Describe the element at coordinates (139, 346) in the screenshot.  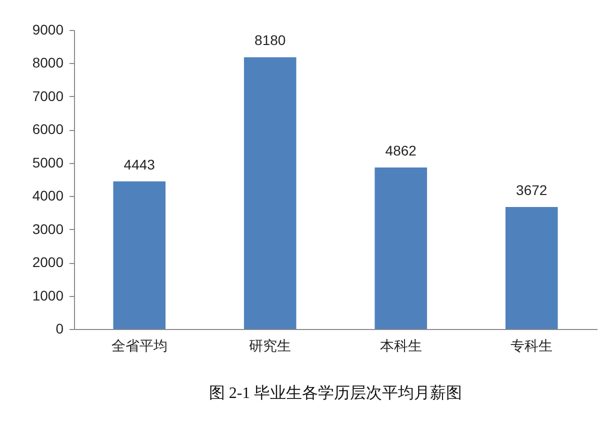
I see `x-tick-label: 全省平均` at that location.